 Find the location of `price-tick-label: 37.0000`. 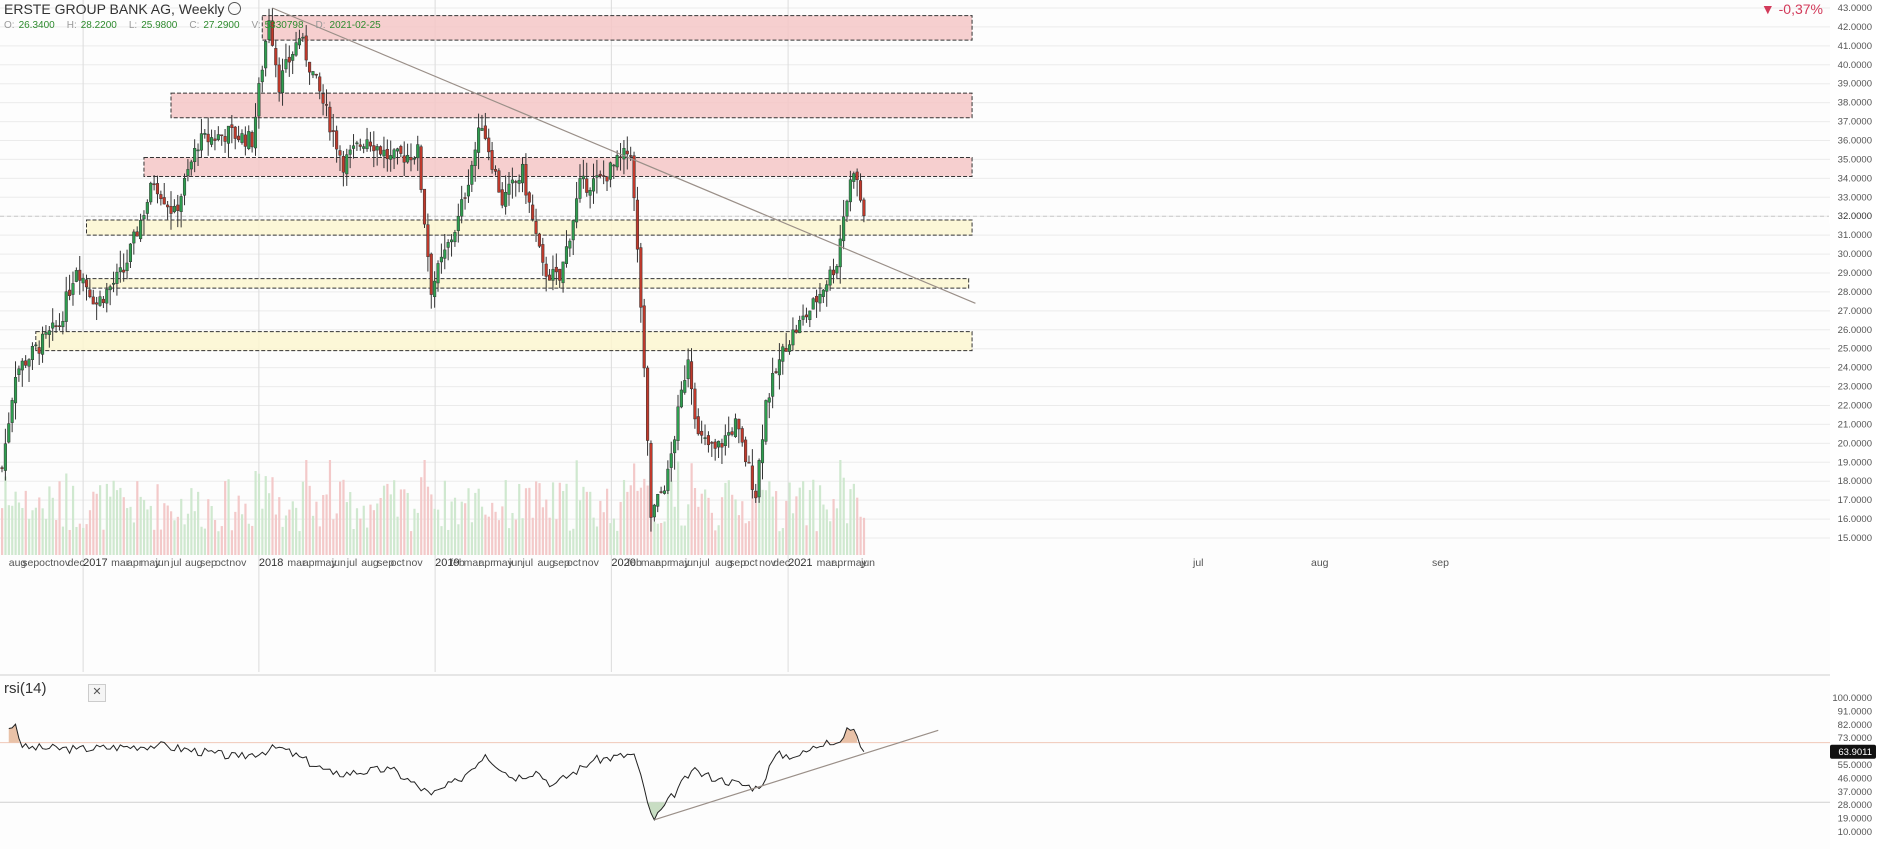

price-tick-label: 37.0000 is located at coordinates (1855, 122).